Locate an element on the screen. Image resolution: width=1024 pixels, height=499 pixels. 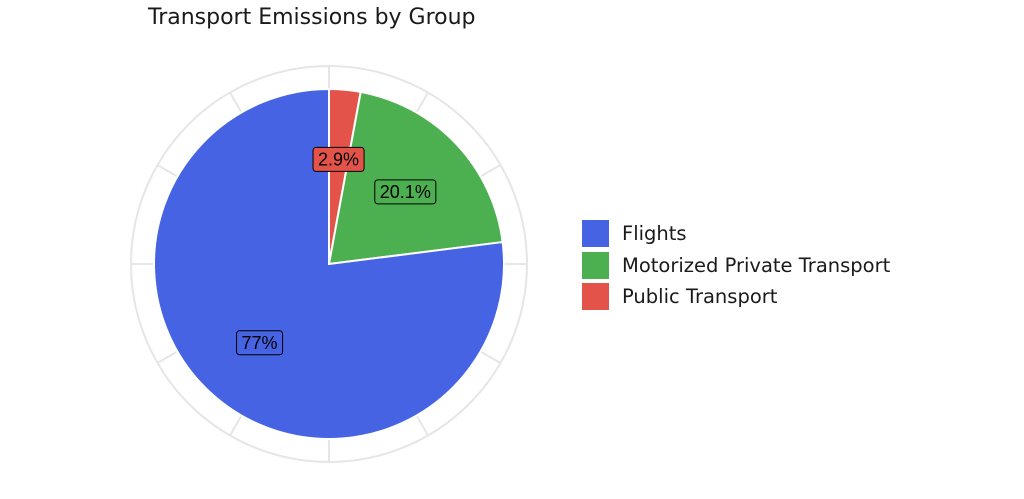
data-label-flights: 77% is located at coordinates (260, 343).